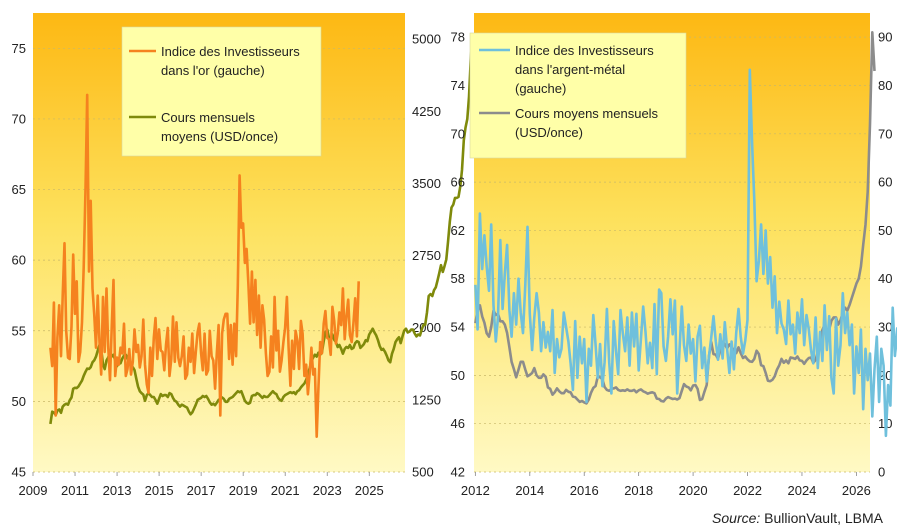  What do you see at coordinates (458, 85) in the screenshot?
I see `right-left-tick-label: 74` at bounding box center [458, 85].